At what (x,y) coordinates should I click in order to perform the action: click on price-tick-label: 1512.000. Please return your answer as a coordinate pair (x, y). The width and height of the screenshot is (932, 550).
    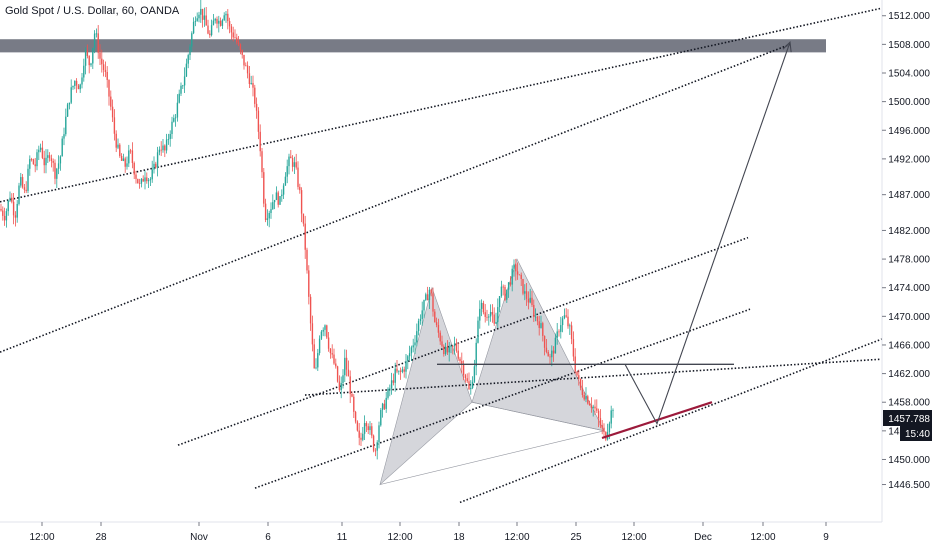
    Looking at the image, I should click on (909, 16).